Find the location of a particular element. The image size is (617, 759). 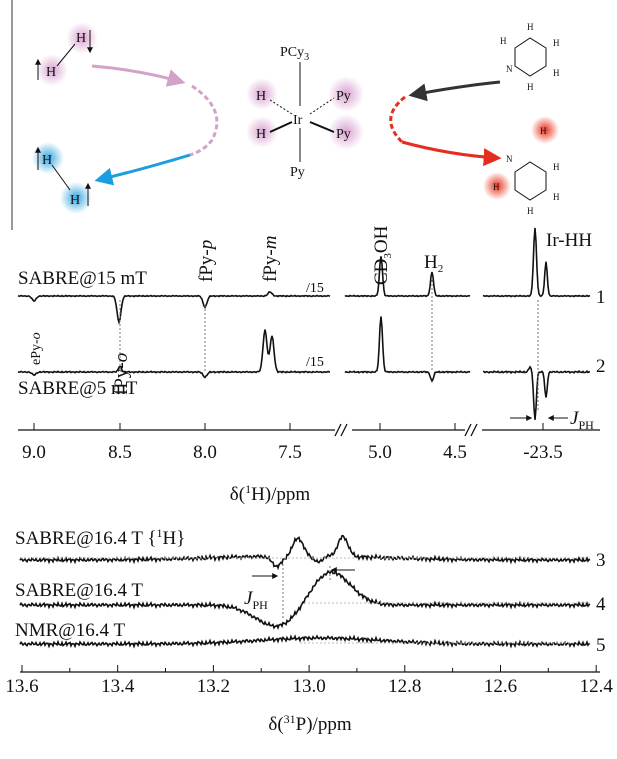

axis-label: P)/ppm is located at coordinates (324, 724).